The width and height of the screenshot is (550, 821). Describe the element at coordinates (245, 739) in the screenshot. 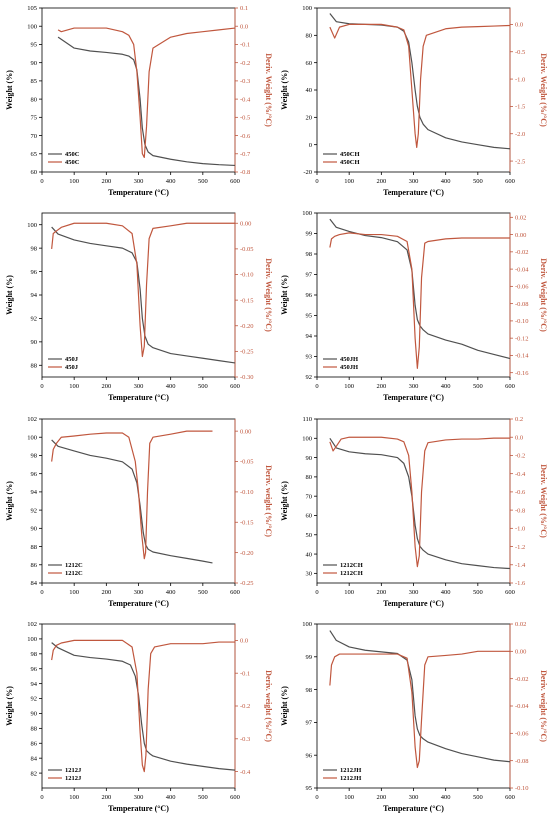

I see `y2-tick-label: -0.3` at that location.